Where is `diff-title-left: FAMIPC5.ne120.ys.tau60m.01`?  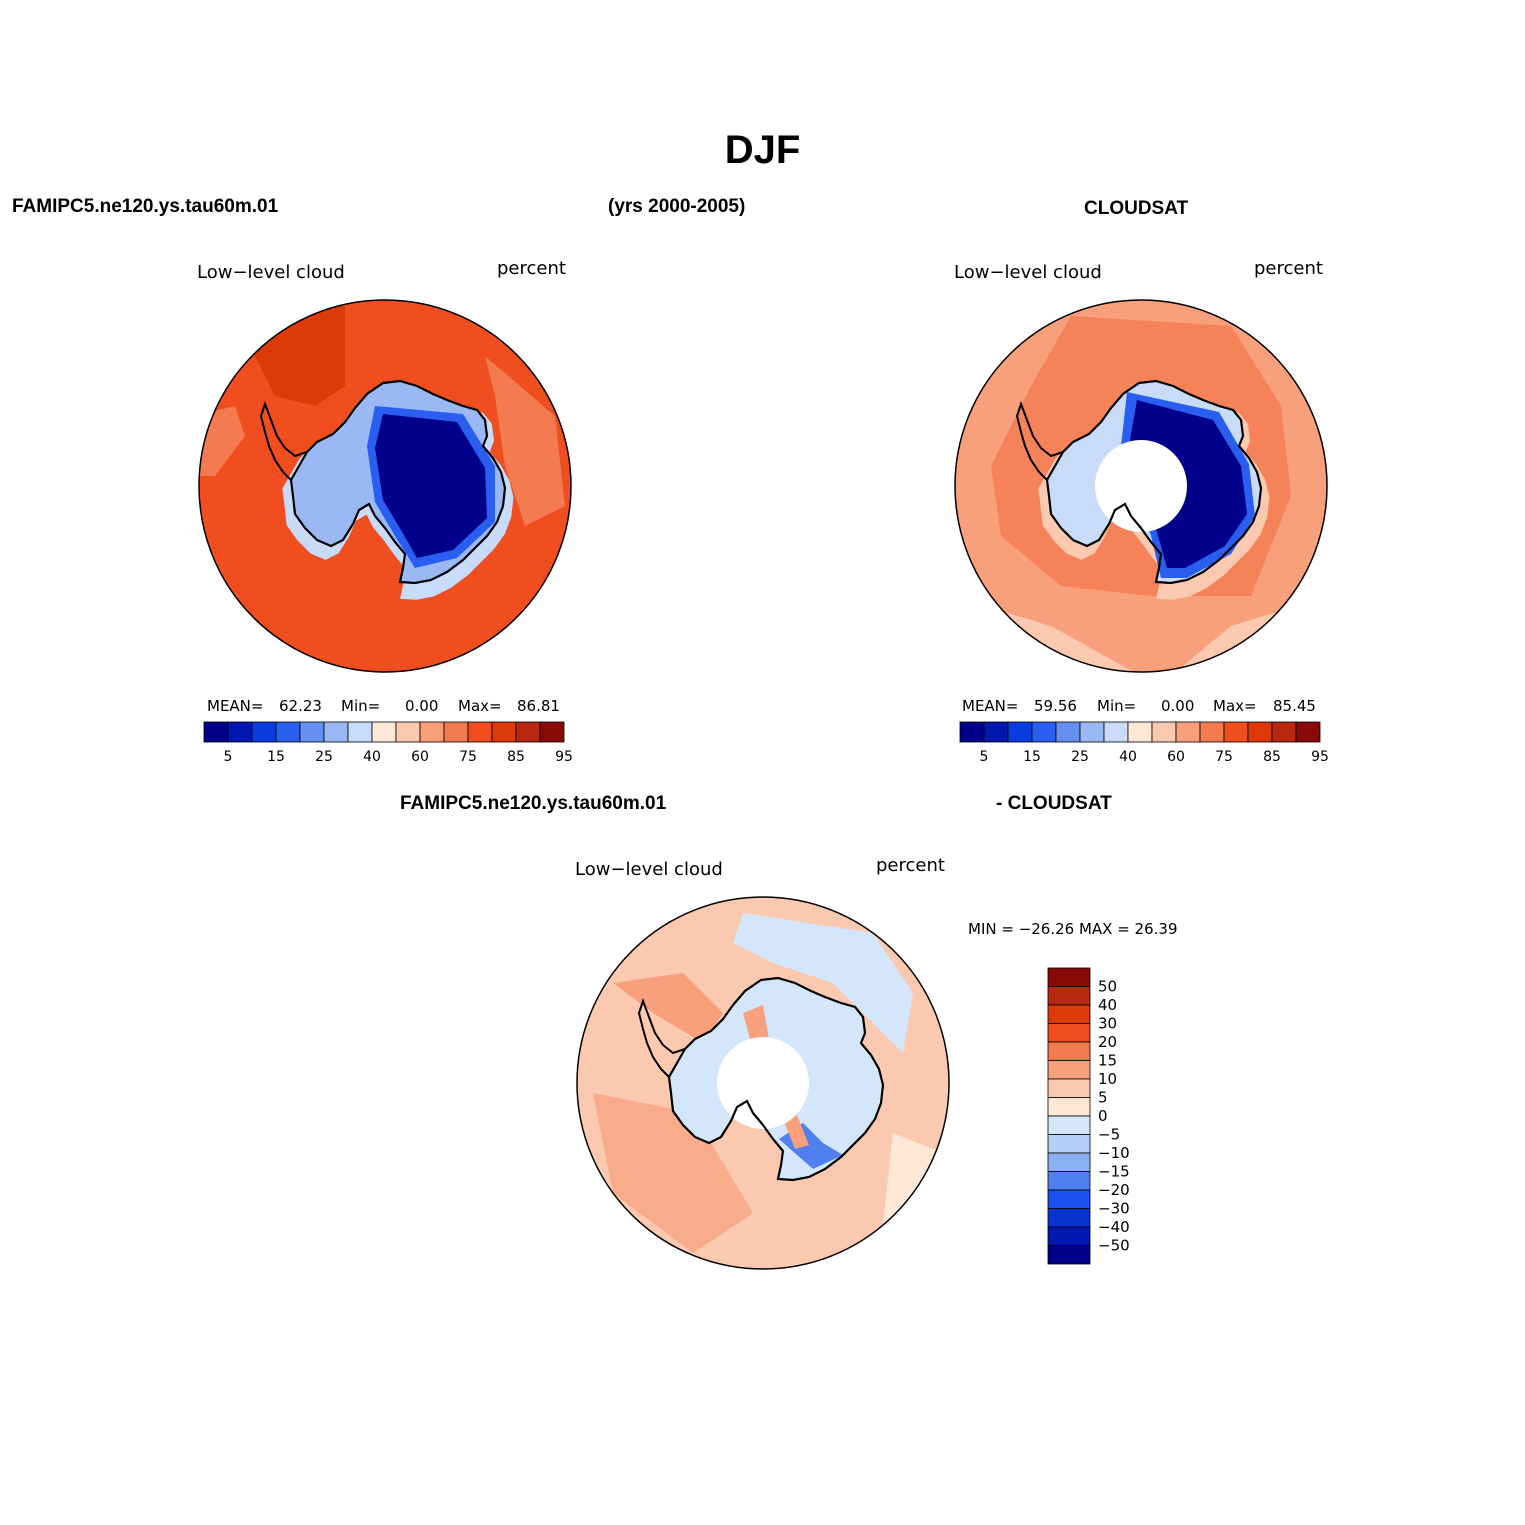 diff-title-left: FAMIPC5.ne120.ys.tau60m.01 is located at coordinates (533, 803).